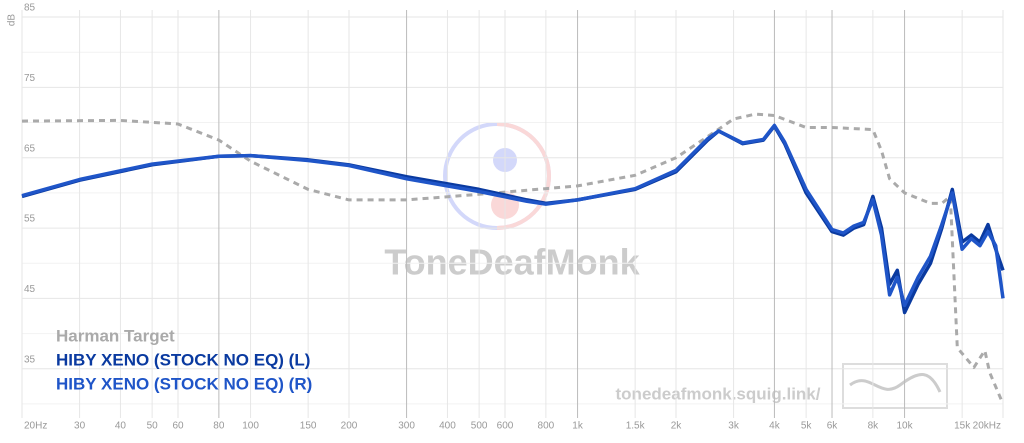 Image resolution: width=1024 pixels, height=443 pixels. I want to click on y-axis-label: dB, so click(12, 20).